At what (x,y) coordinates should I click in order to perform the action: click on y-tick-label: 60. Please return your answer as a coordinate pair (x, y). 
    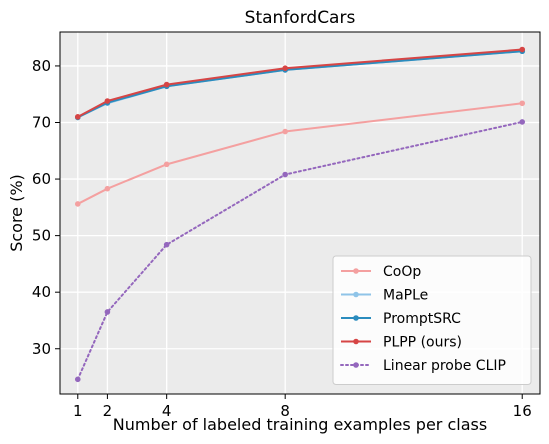
    Looking at the image, I should click on (41, 179).